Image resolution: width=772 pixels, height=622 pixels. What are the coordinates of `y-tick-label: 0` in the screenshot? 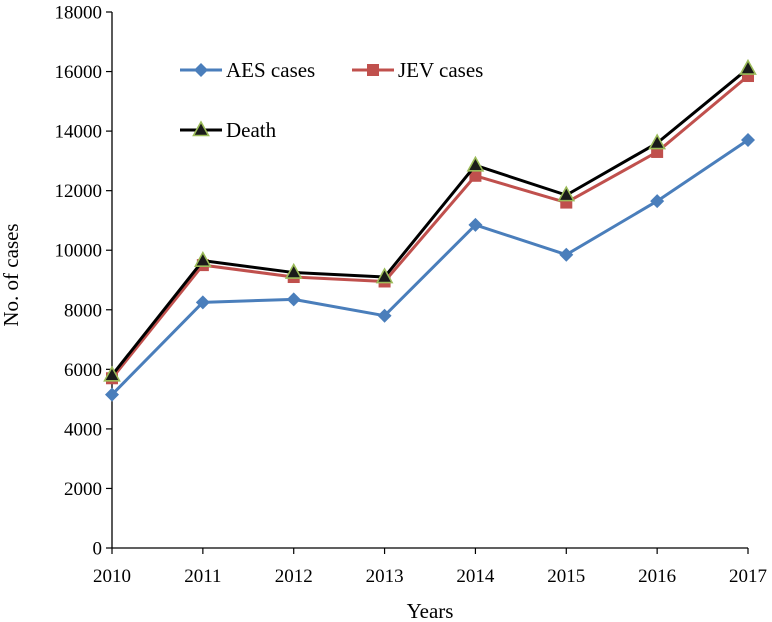 It's located at (98, 549).